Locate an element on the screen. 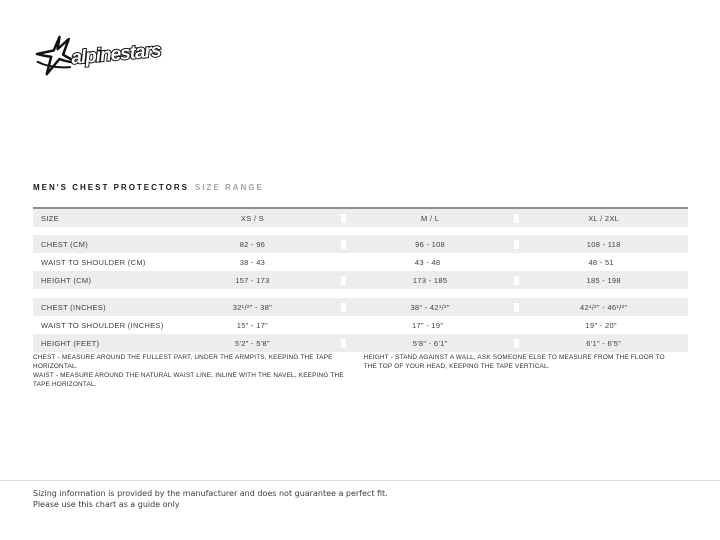  block-gap is located at coordinates (360, 293).